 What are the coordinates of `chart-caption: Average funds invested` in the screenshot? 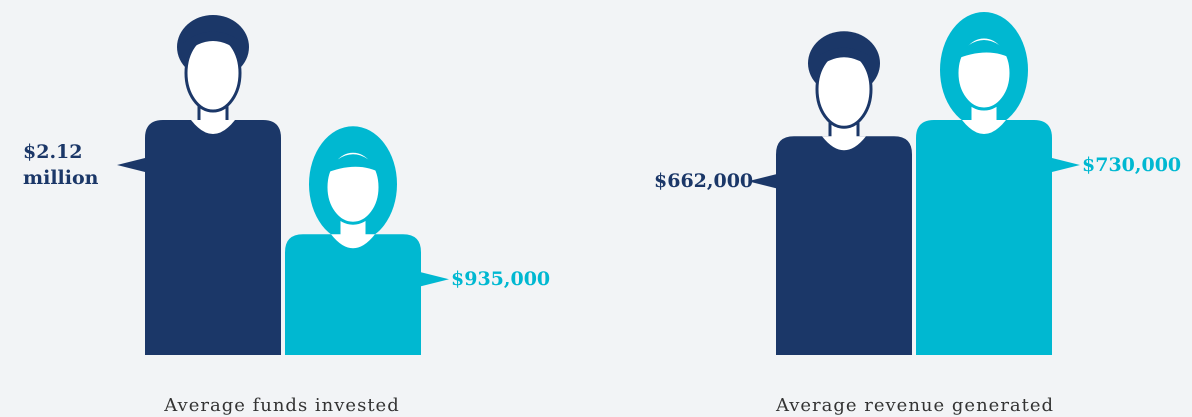 It's located at (282, 405).